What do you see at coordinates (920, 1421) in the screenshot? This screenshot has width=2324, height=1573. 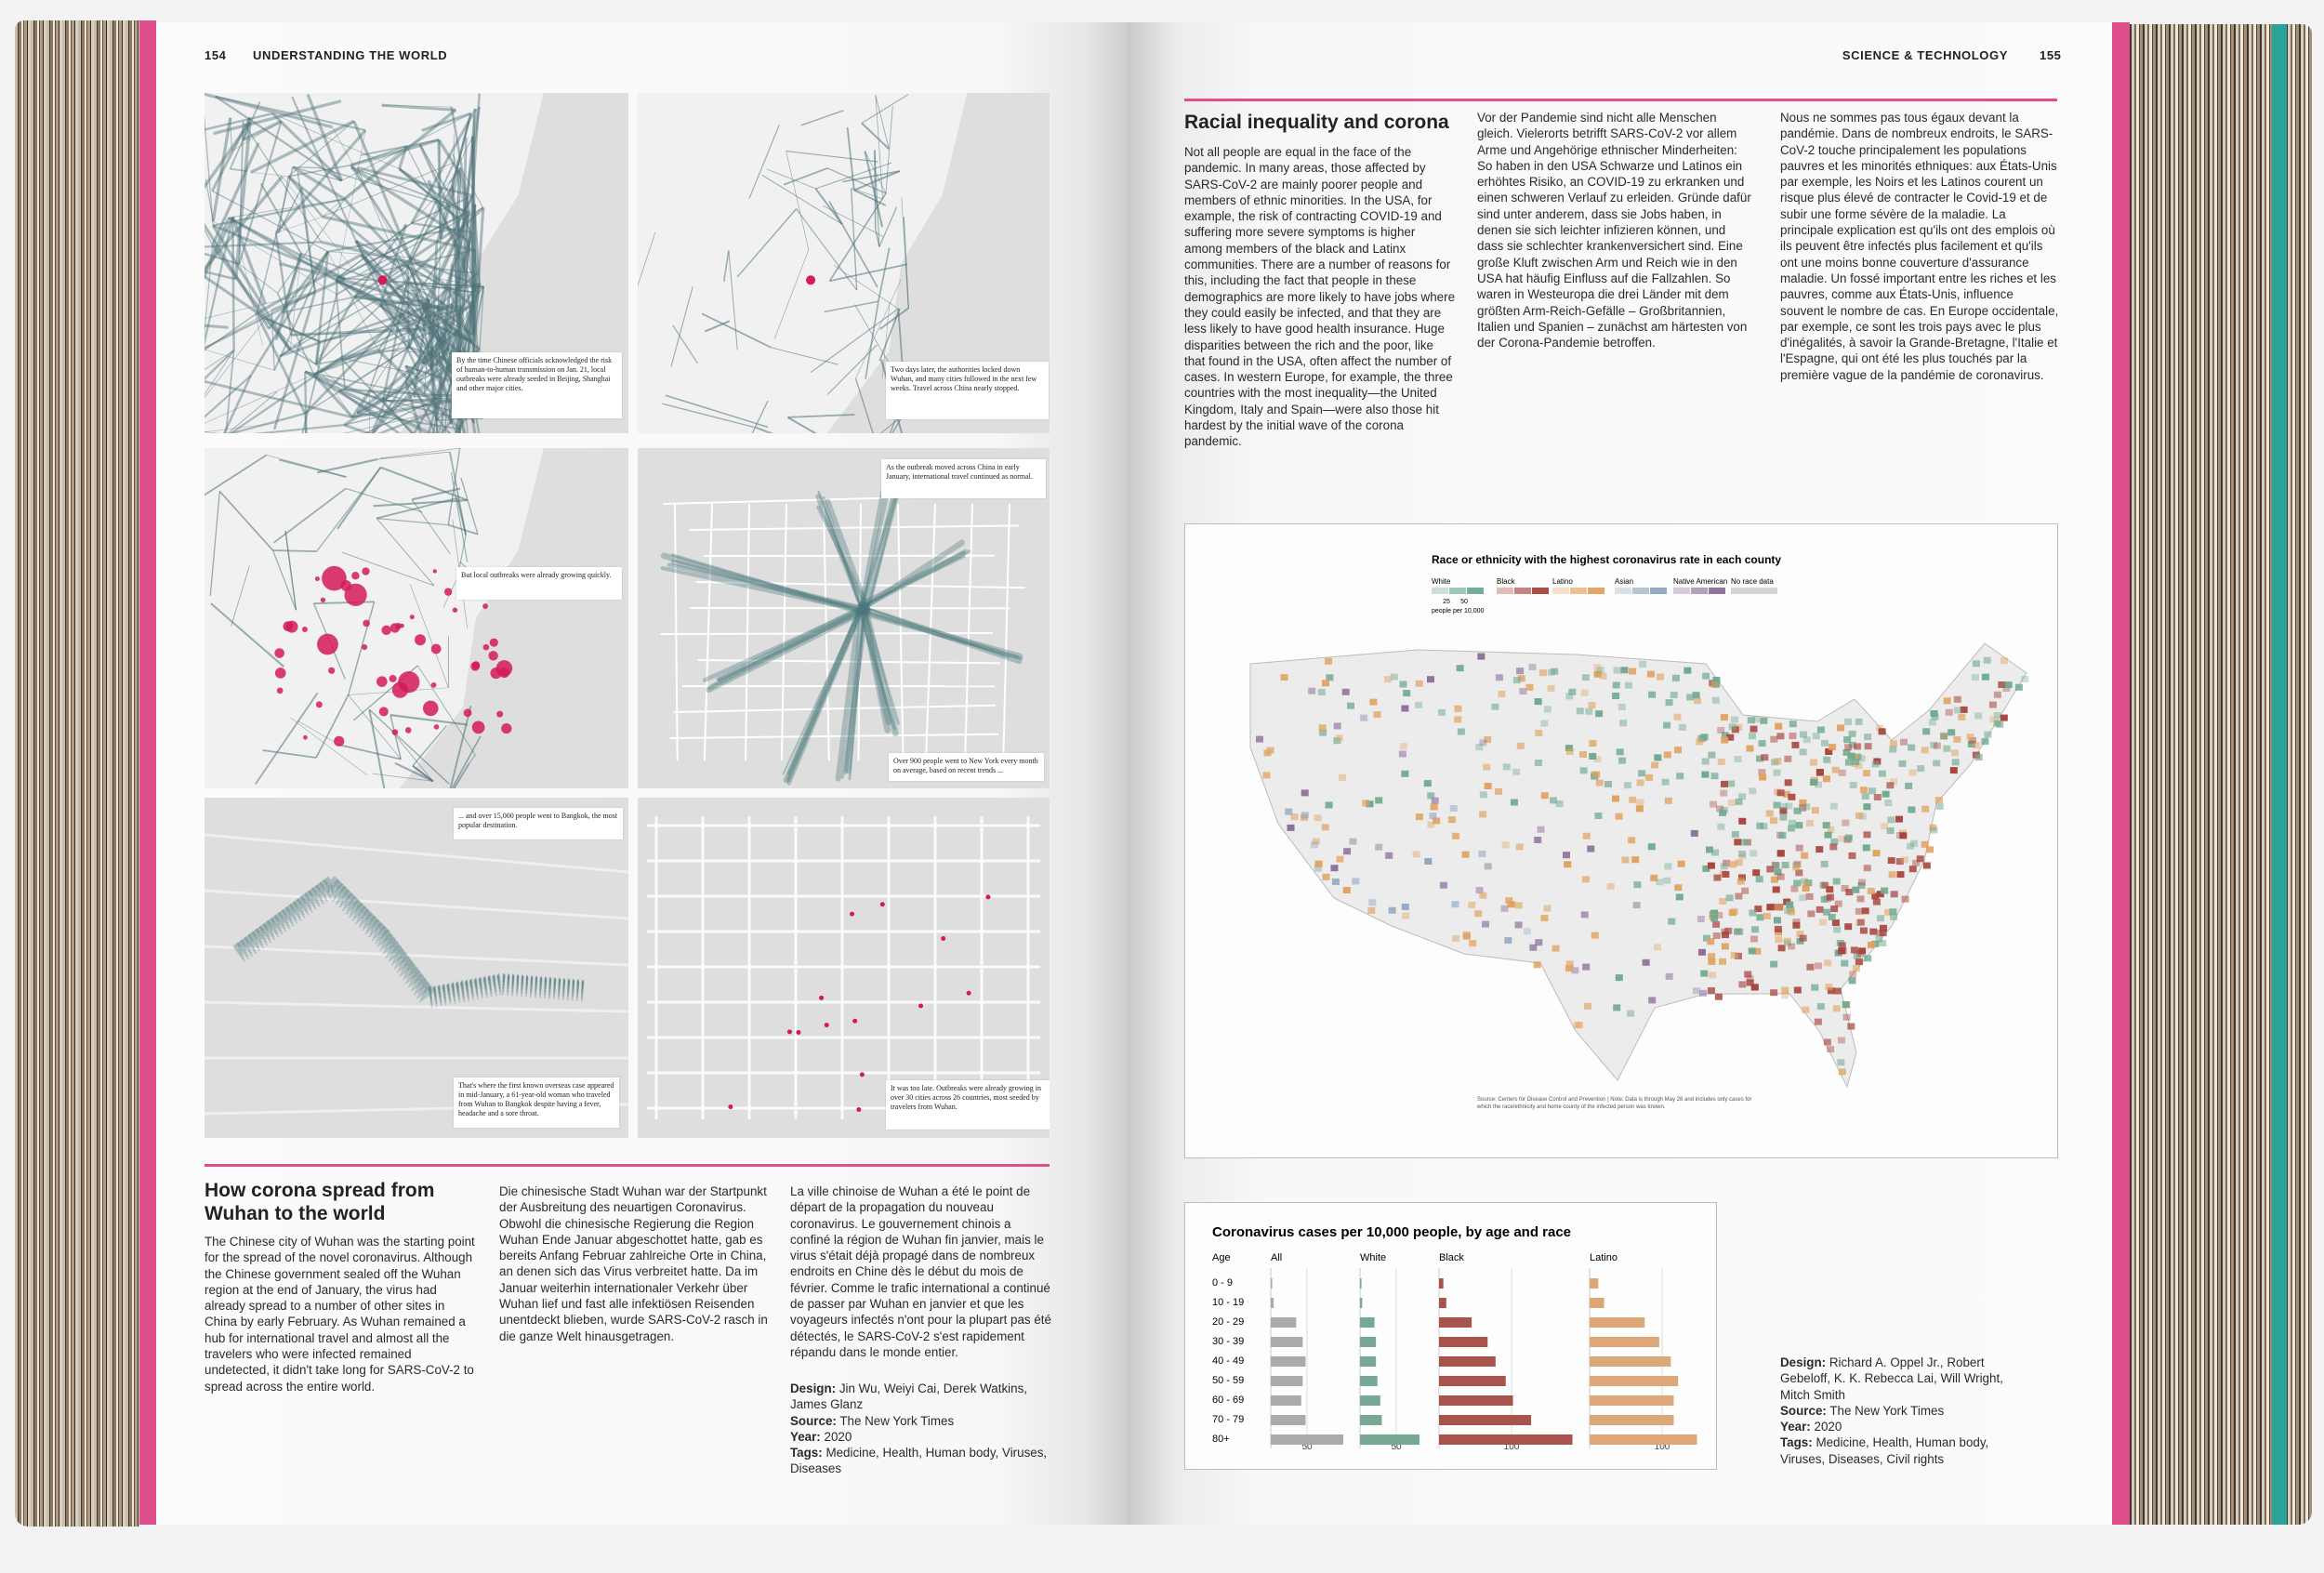 I see `credit-line: Source: The New York Times` at bounding box center [920, 1421].